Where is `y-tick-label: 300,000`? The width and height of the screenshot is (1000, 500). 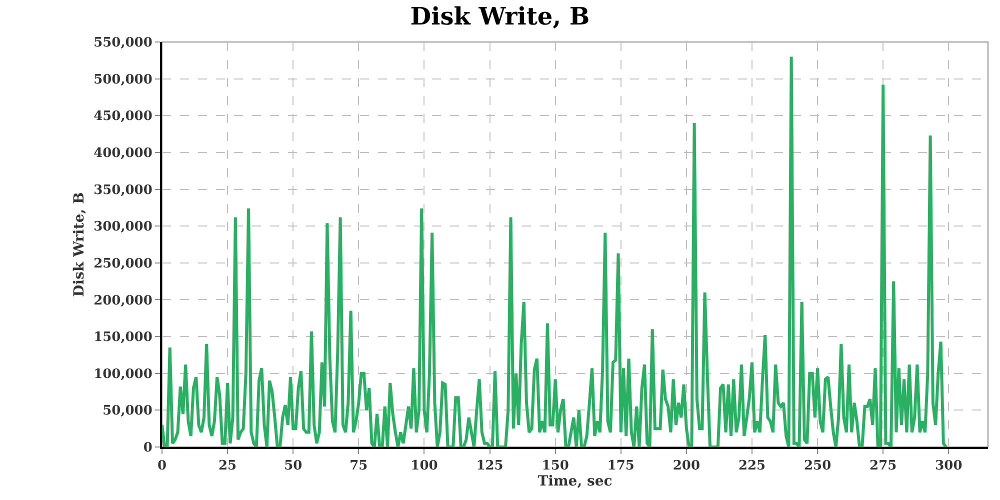 y-tick-label: 300,000 is located at coordinates (123, 227).